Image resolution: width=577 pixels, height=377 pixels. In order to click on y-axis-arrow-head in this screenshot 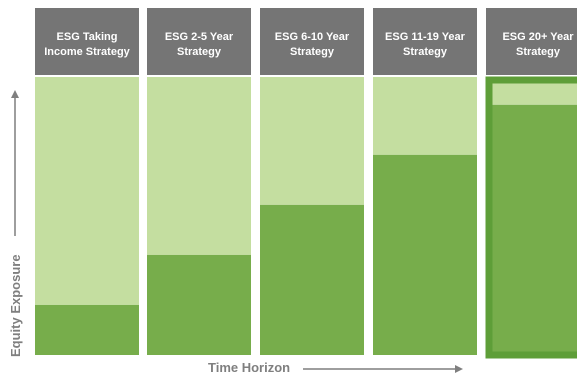, I will do `click(15, 94)`.